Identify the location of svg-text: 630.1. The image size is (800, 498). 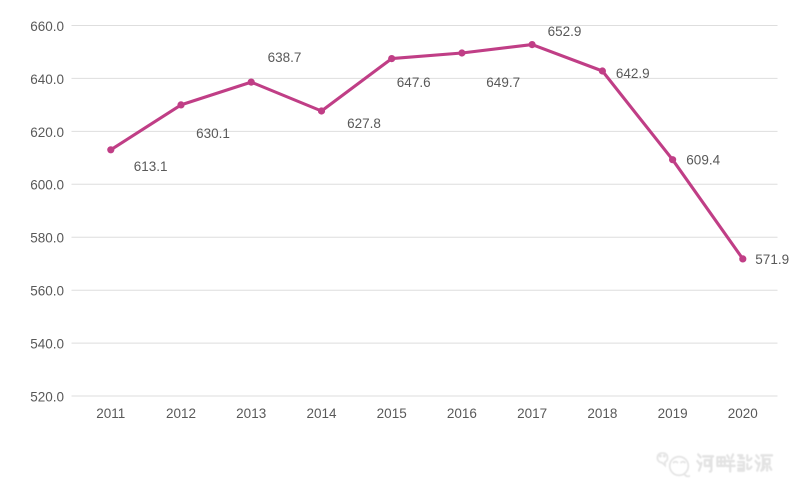
(213, 133).